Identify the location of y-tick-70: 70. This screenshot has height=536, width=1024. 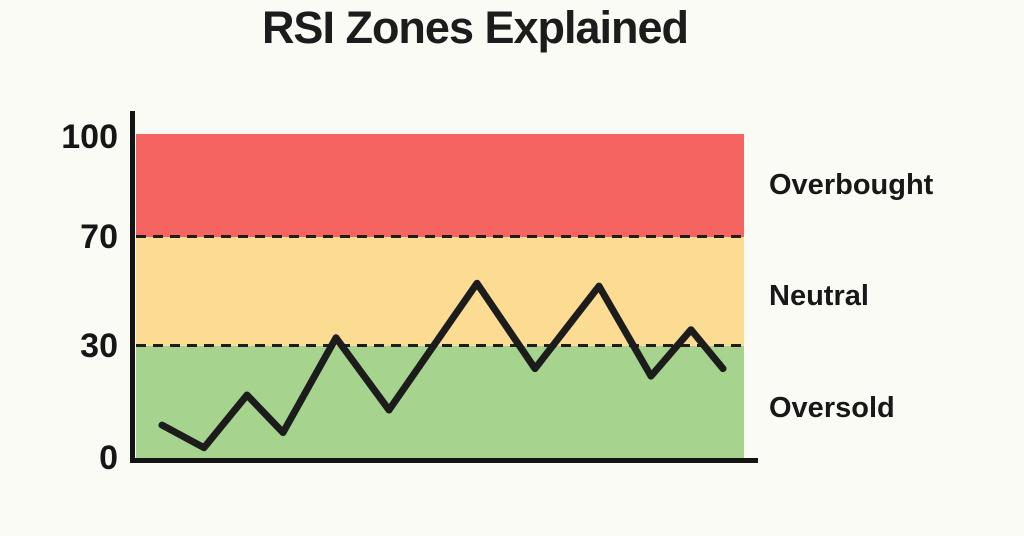
(99, 237).